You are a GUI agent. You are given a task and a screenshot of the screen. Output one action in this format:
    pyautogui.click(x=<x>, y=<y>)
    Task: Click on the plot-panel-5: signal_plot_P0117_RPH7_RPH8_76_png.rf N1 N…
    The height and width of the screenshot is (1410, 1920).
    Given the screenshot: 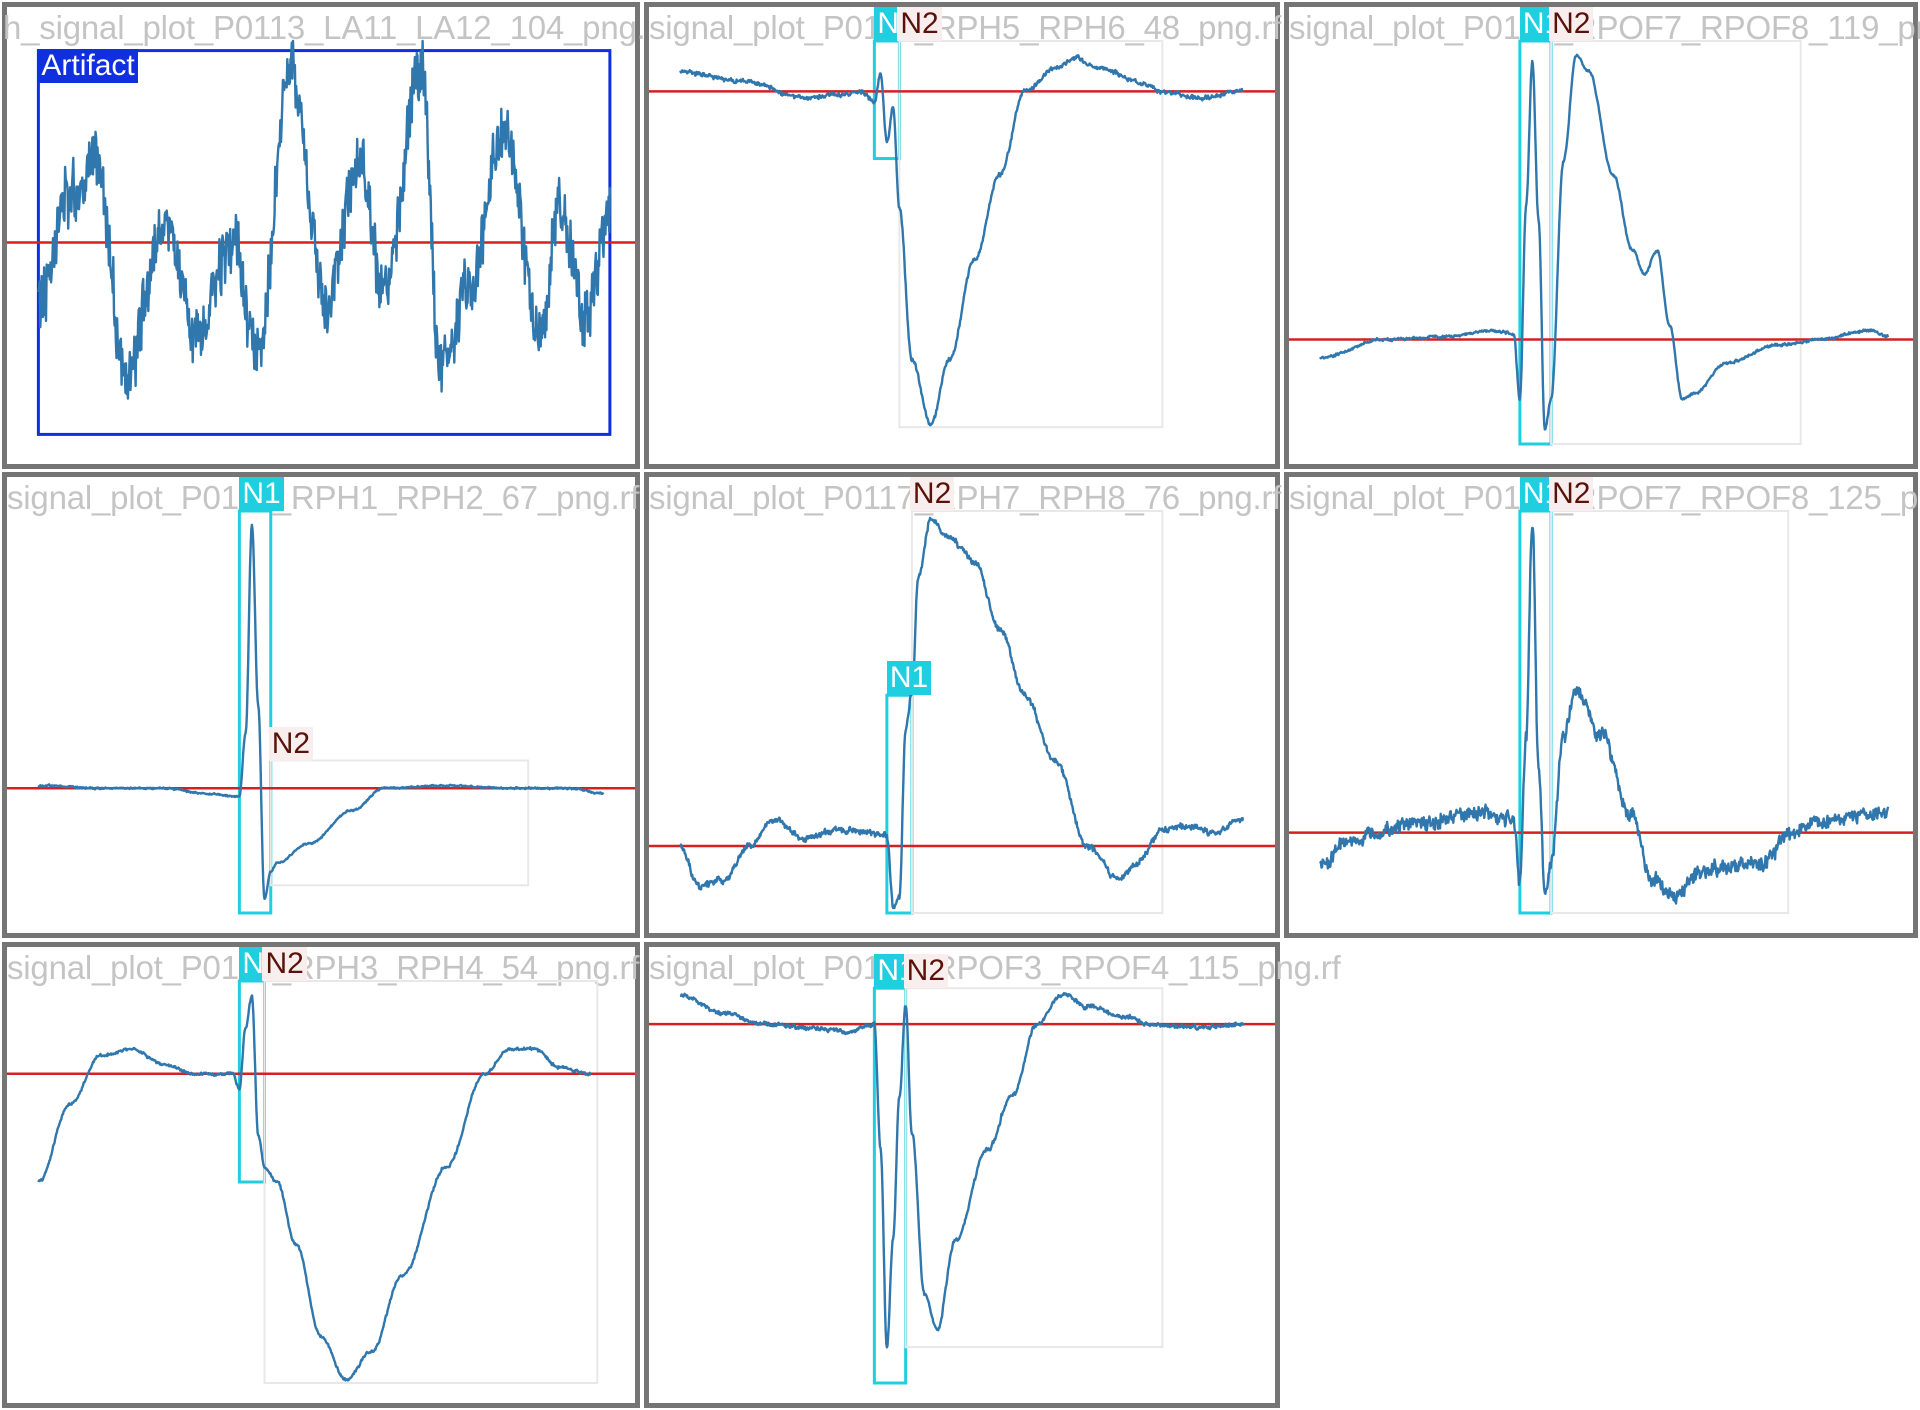 What is the action you would take?
    pyautogui.click(x=962, y=705)
    